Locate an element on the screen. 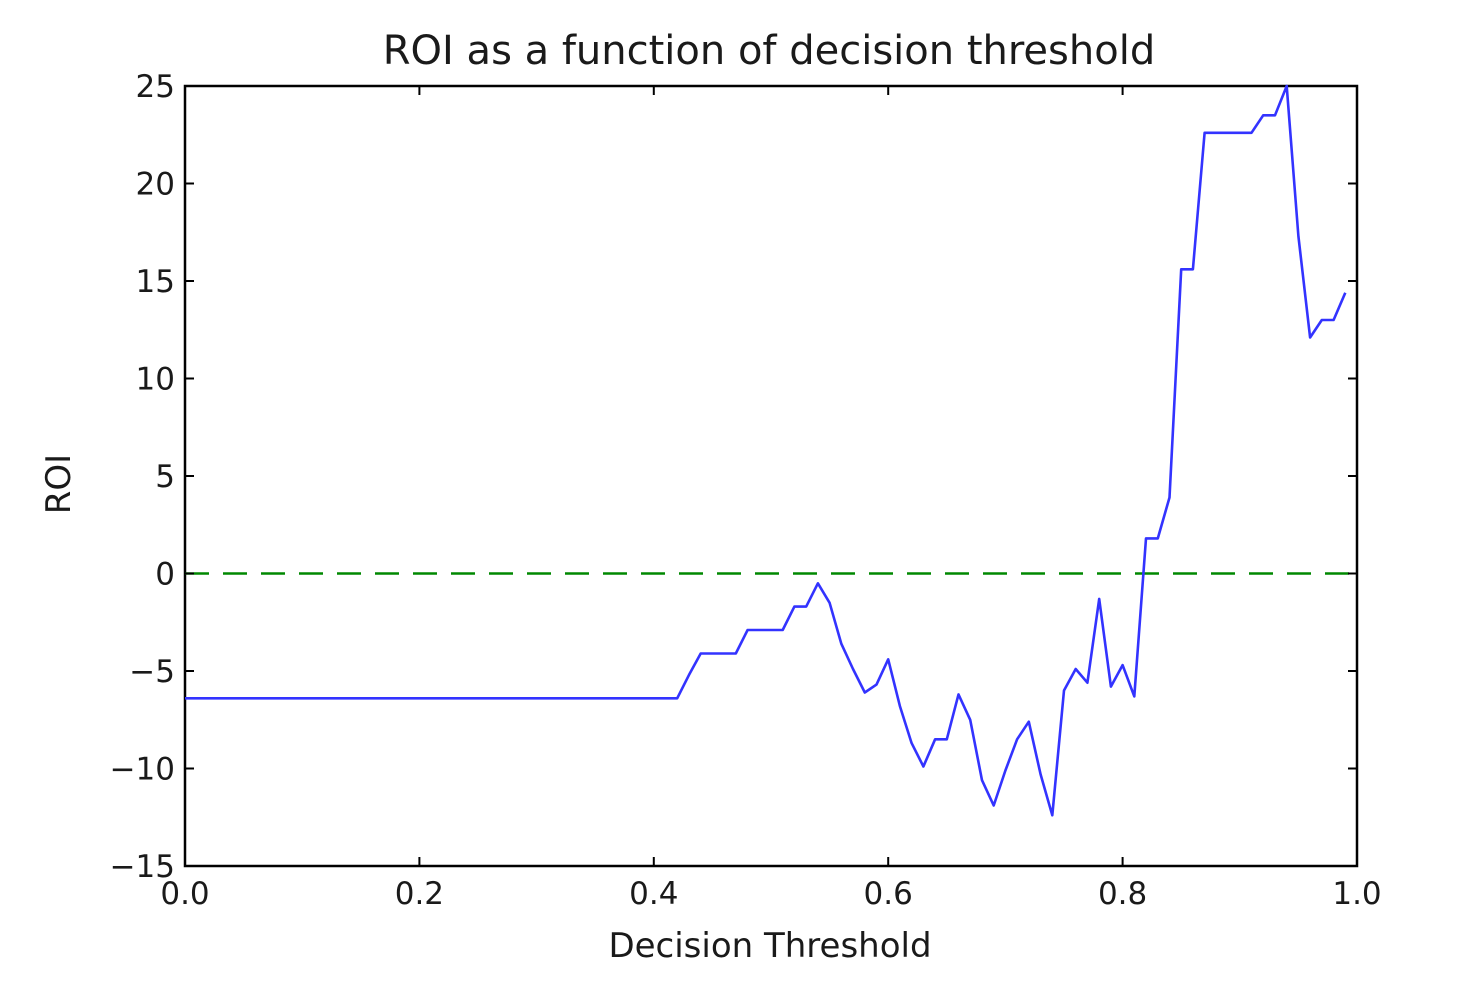  x-tick-label: 1.0 is located at coordinates (1356, 894).